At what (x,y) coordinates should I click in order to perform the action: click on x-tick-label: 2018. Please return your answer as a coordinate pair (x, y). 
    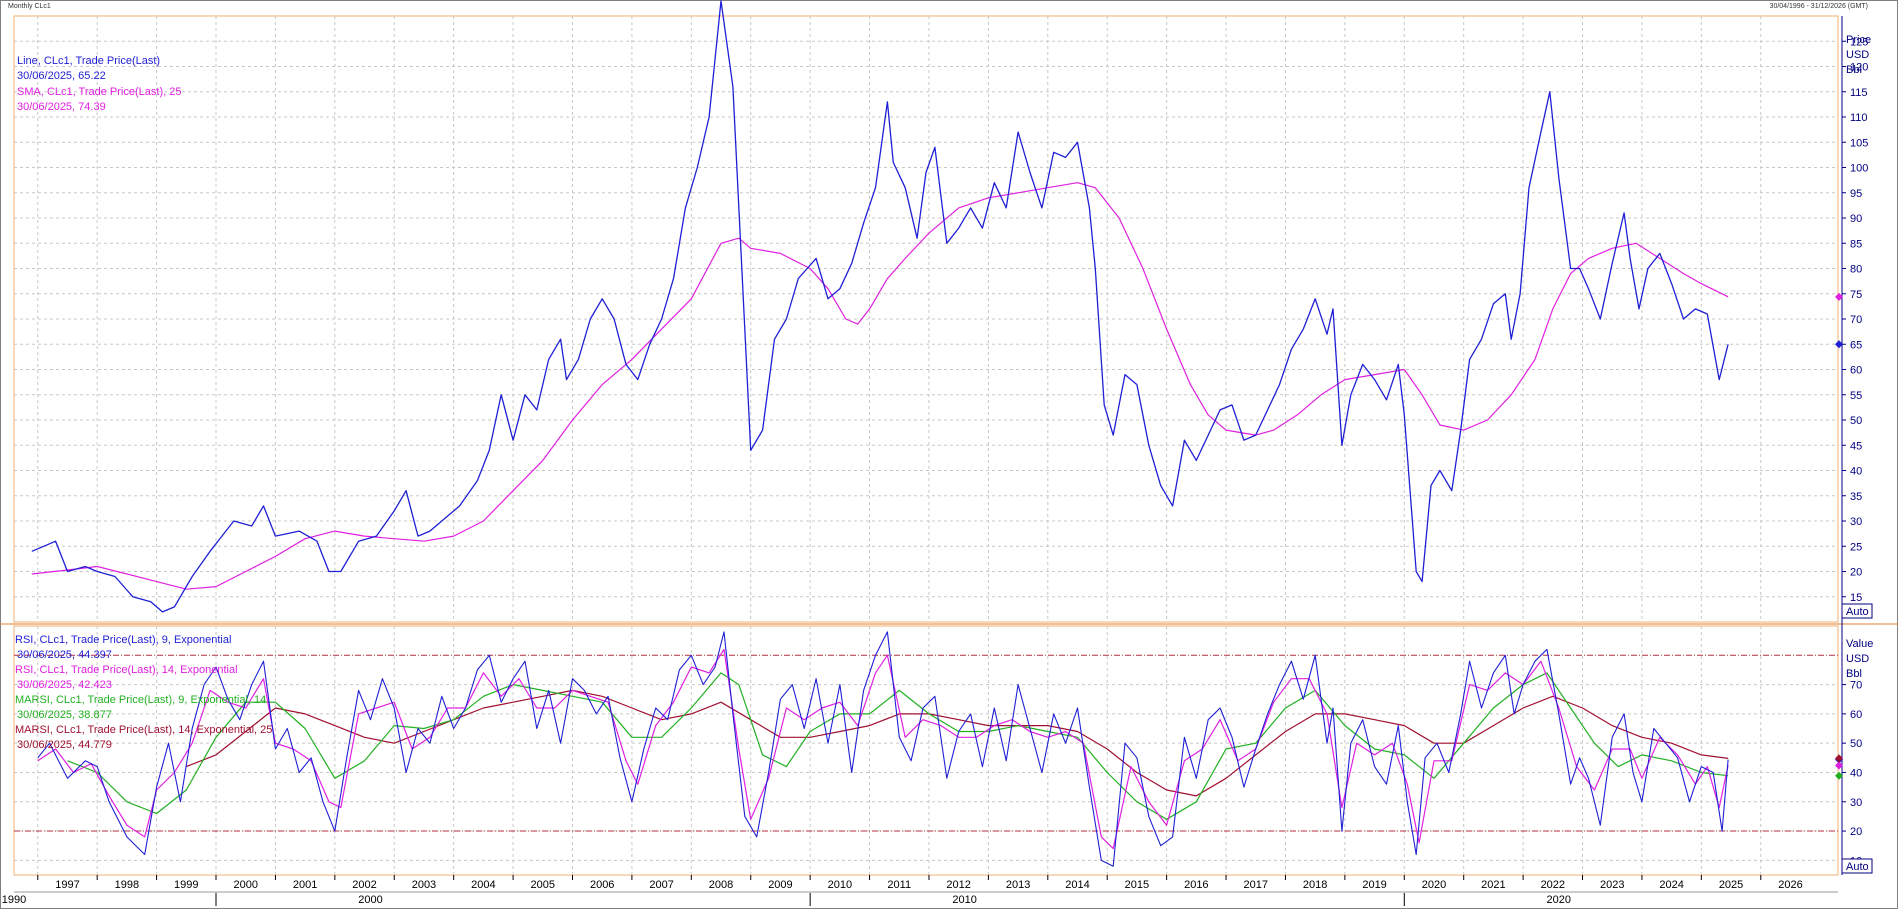
    Looking at the image, I should click on (1315, 885).